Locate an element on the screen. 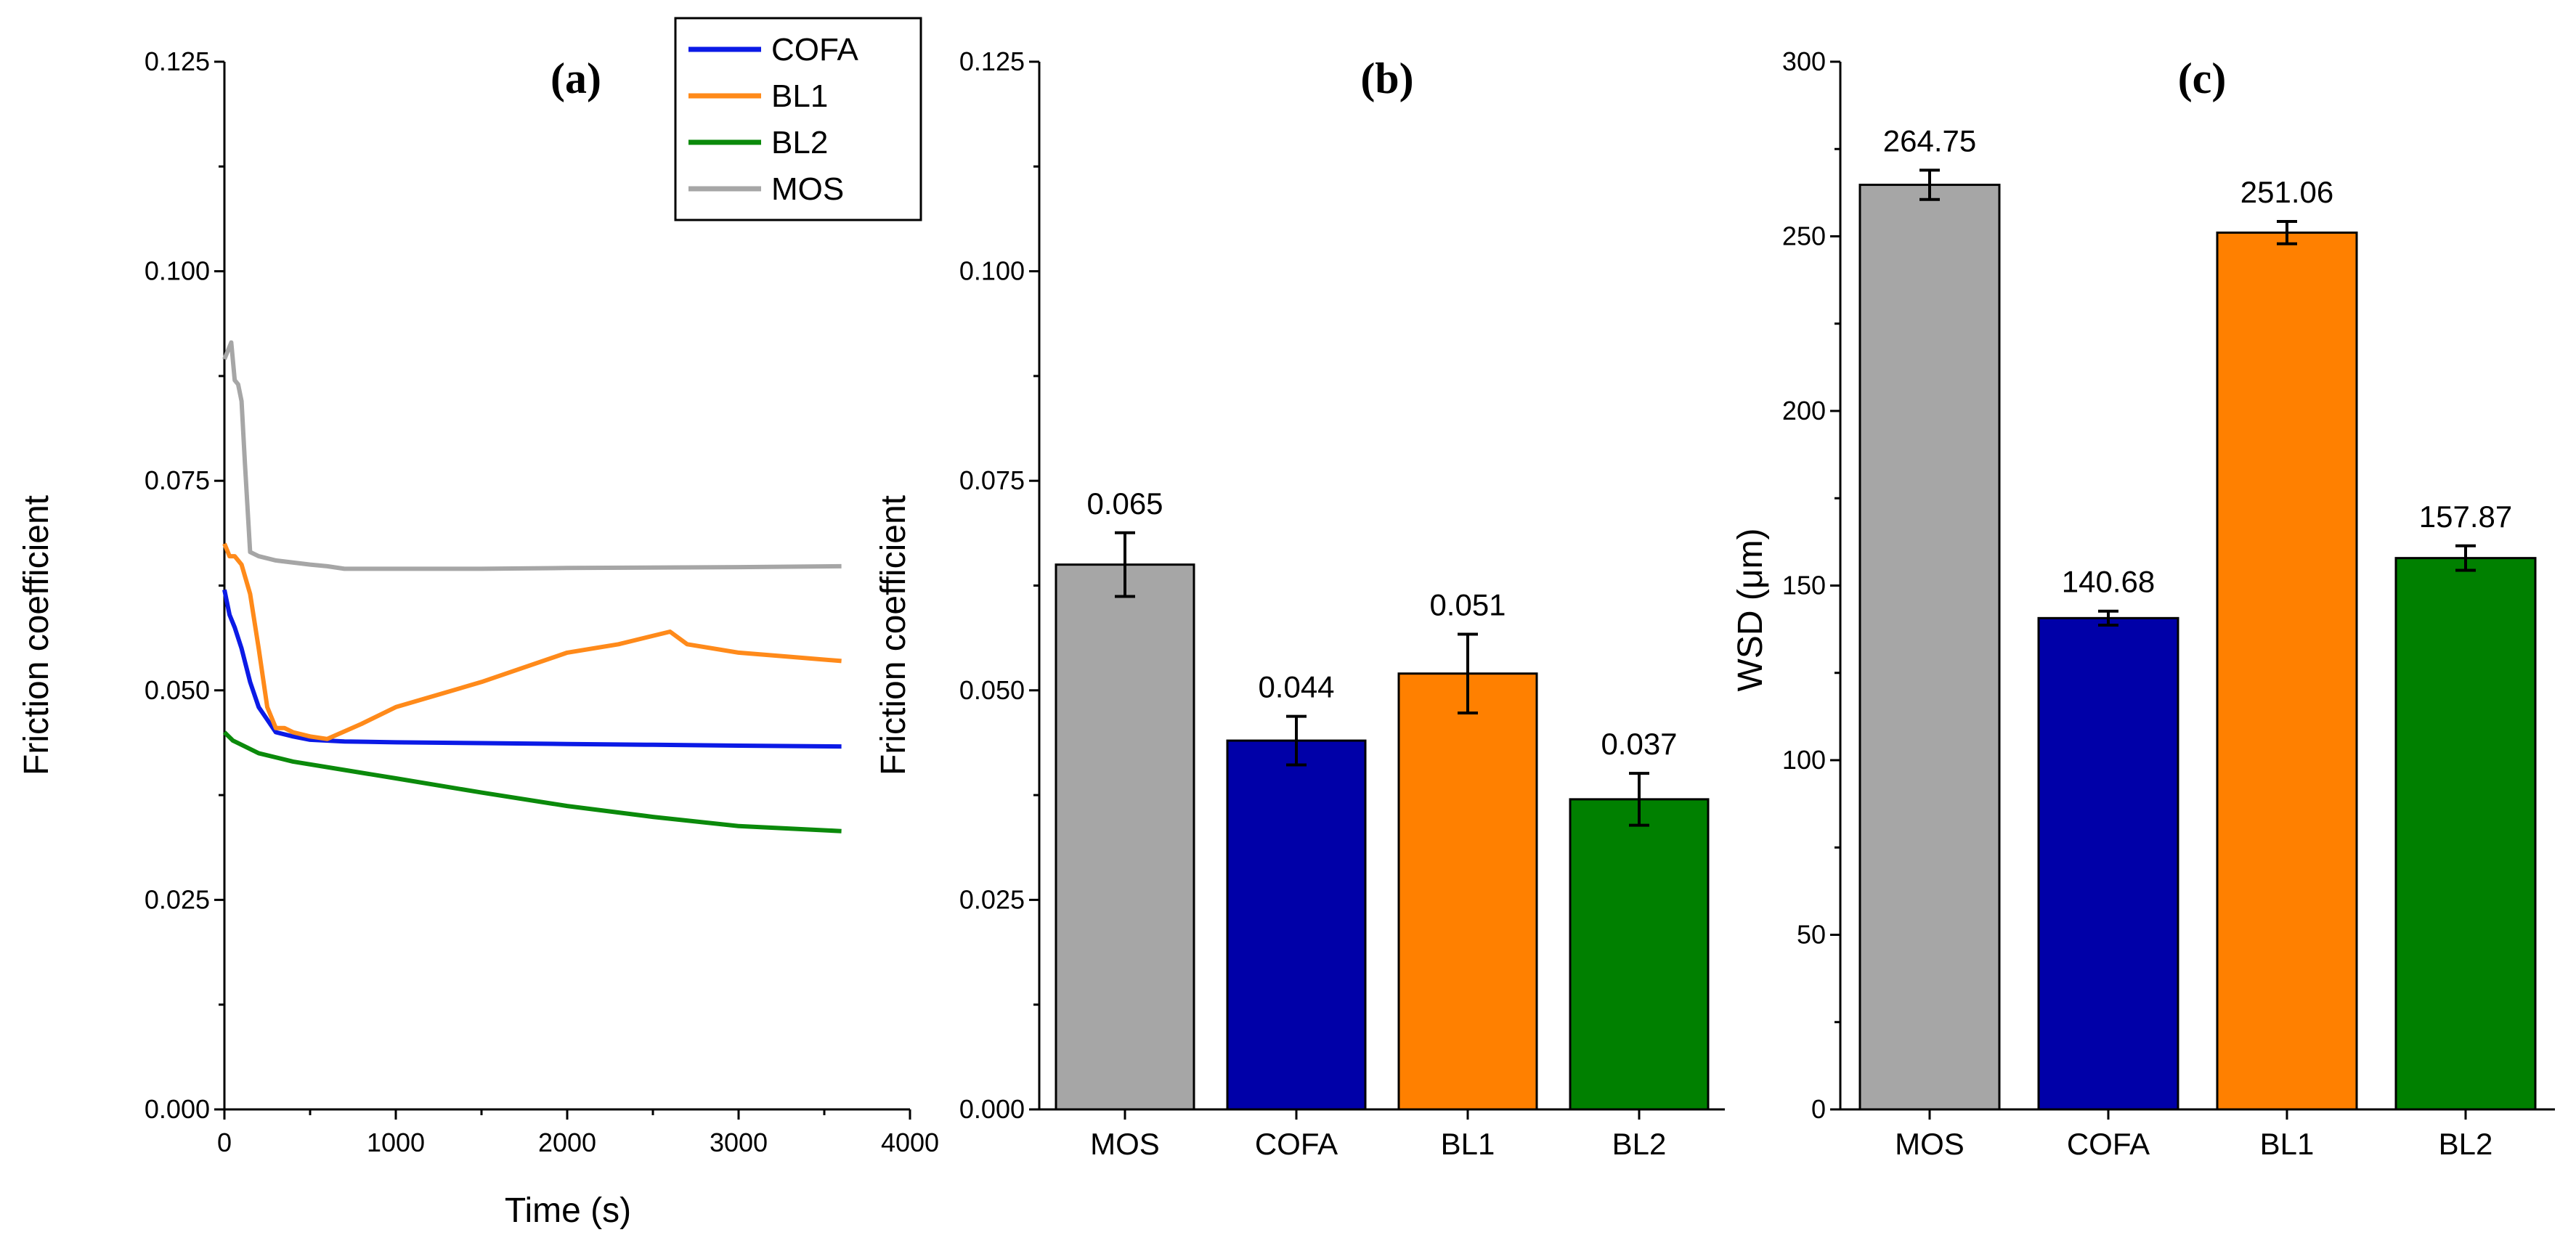 The width and height of the screenshot is (2576, 1243). panel-b-category-label-cofa: COFA is located at coordinates (1296, 1144).